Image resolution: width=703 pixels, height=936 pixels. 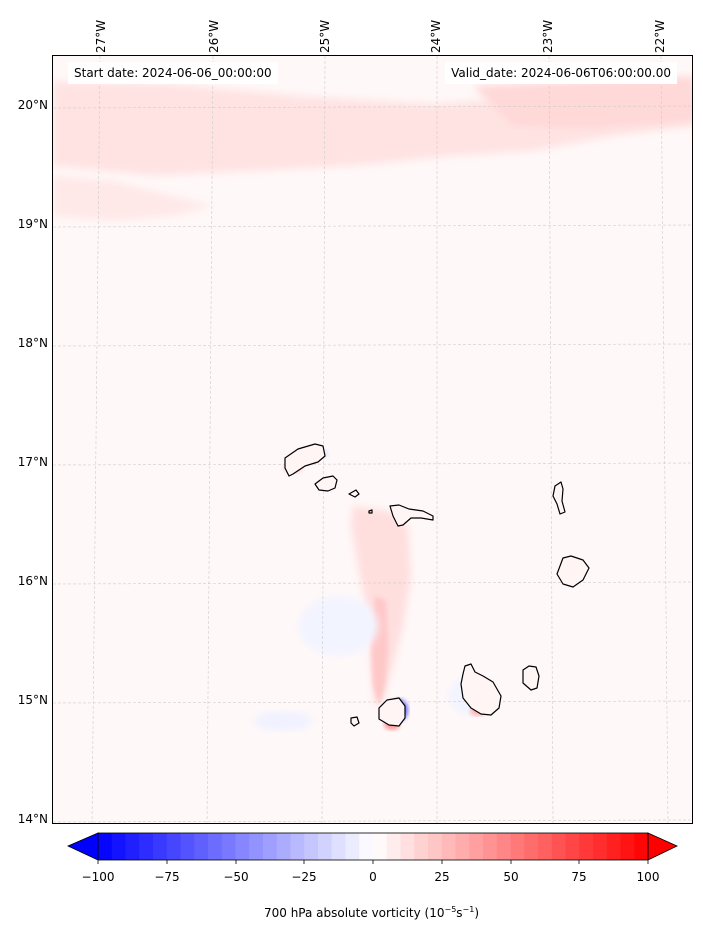 I want to click on colorbar-label: 700 hPa absolute vorticity (10−5s−1), so click(x=371, y=912).